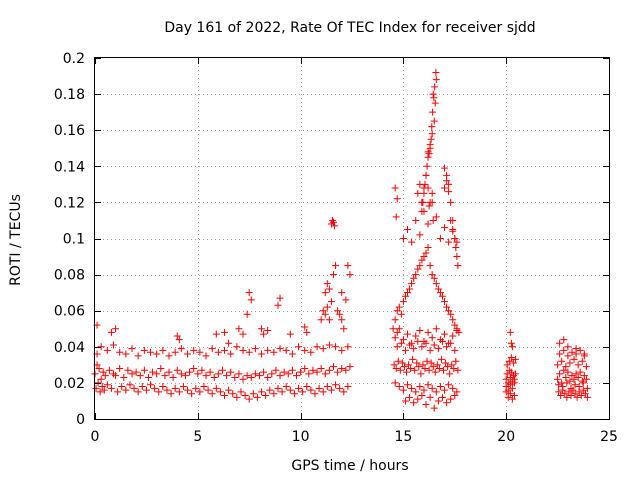 The width and height of the screenshot is (640, 480). I want to click on y-tick-labels: 0 0.02 0.04 0.06 0.08 0.1 0.12 0.14 0.16 0.18 0.2, so click(69, 239).